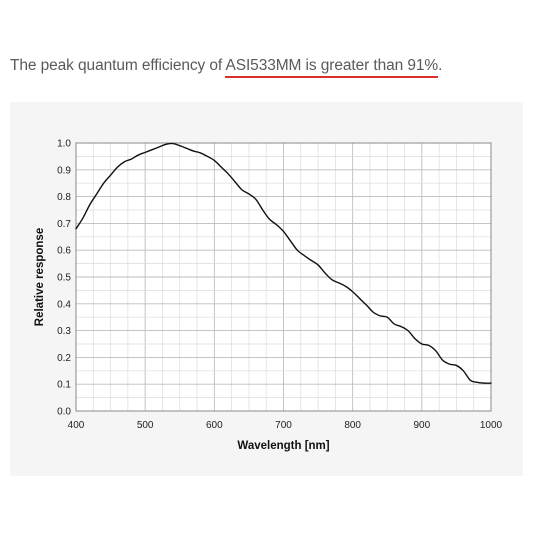  What do you see at coordinates (421, 425) in the screenshot?
I see `x-tick-label: 900` at bounding box center [421, 425].